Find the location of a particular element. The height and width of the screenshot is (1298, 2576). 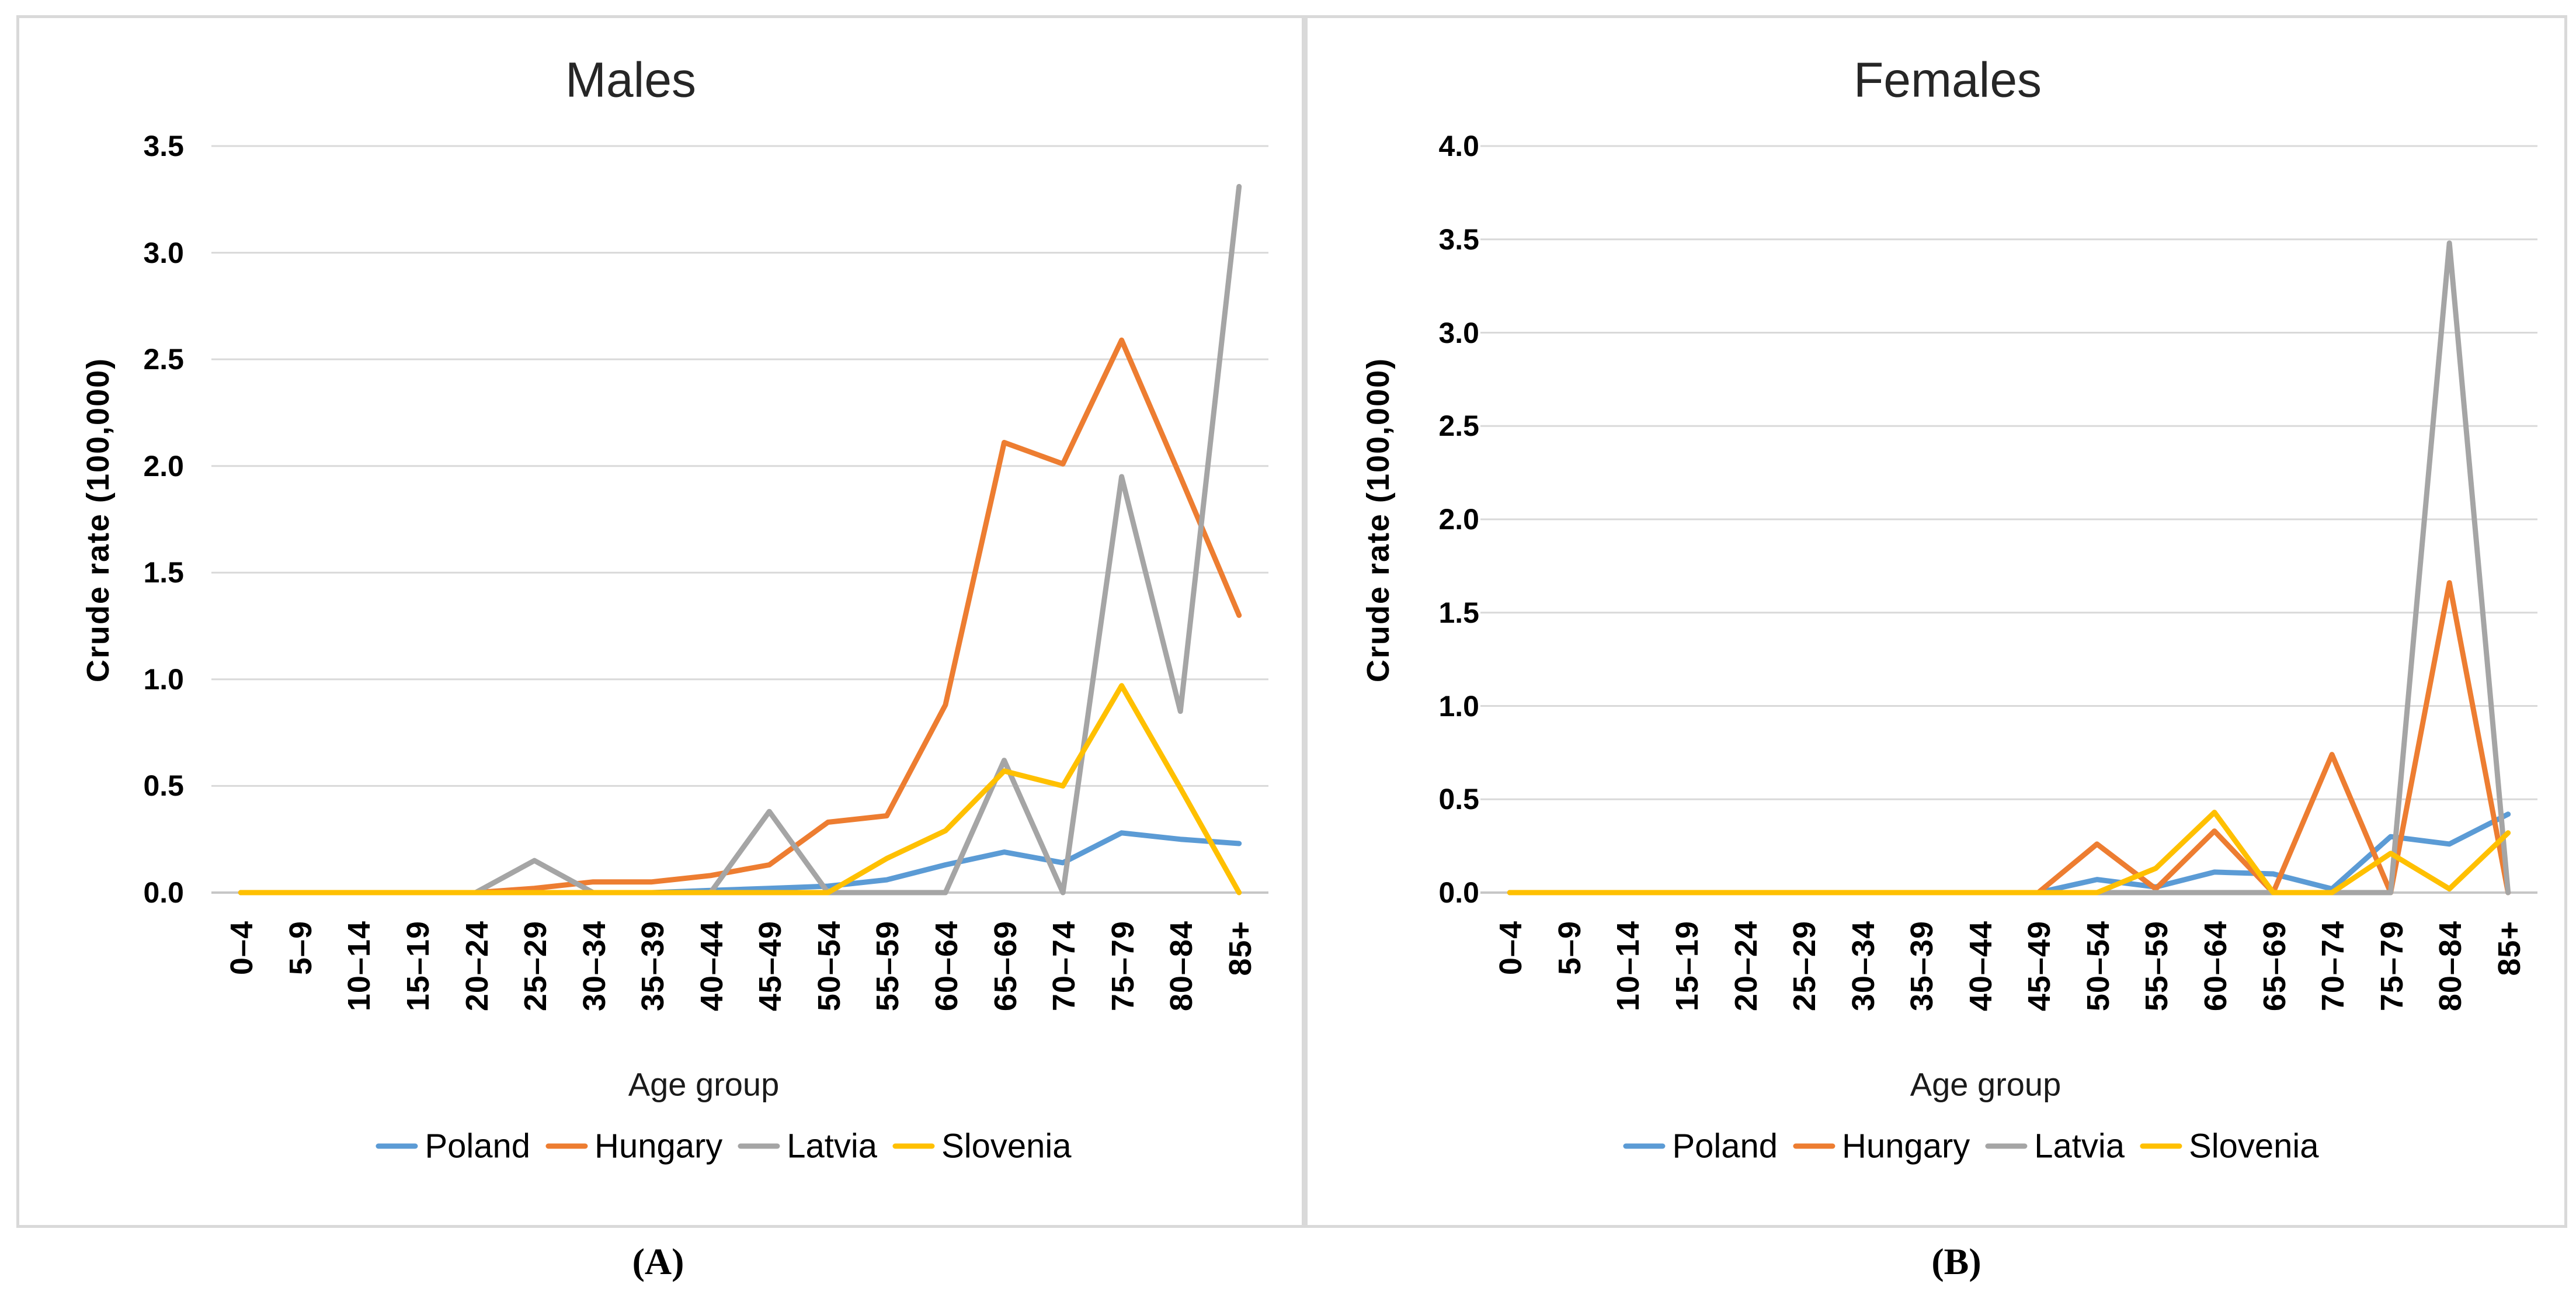

males-y-tick-label: 3.5 is located at coordinates (163, 146).